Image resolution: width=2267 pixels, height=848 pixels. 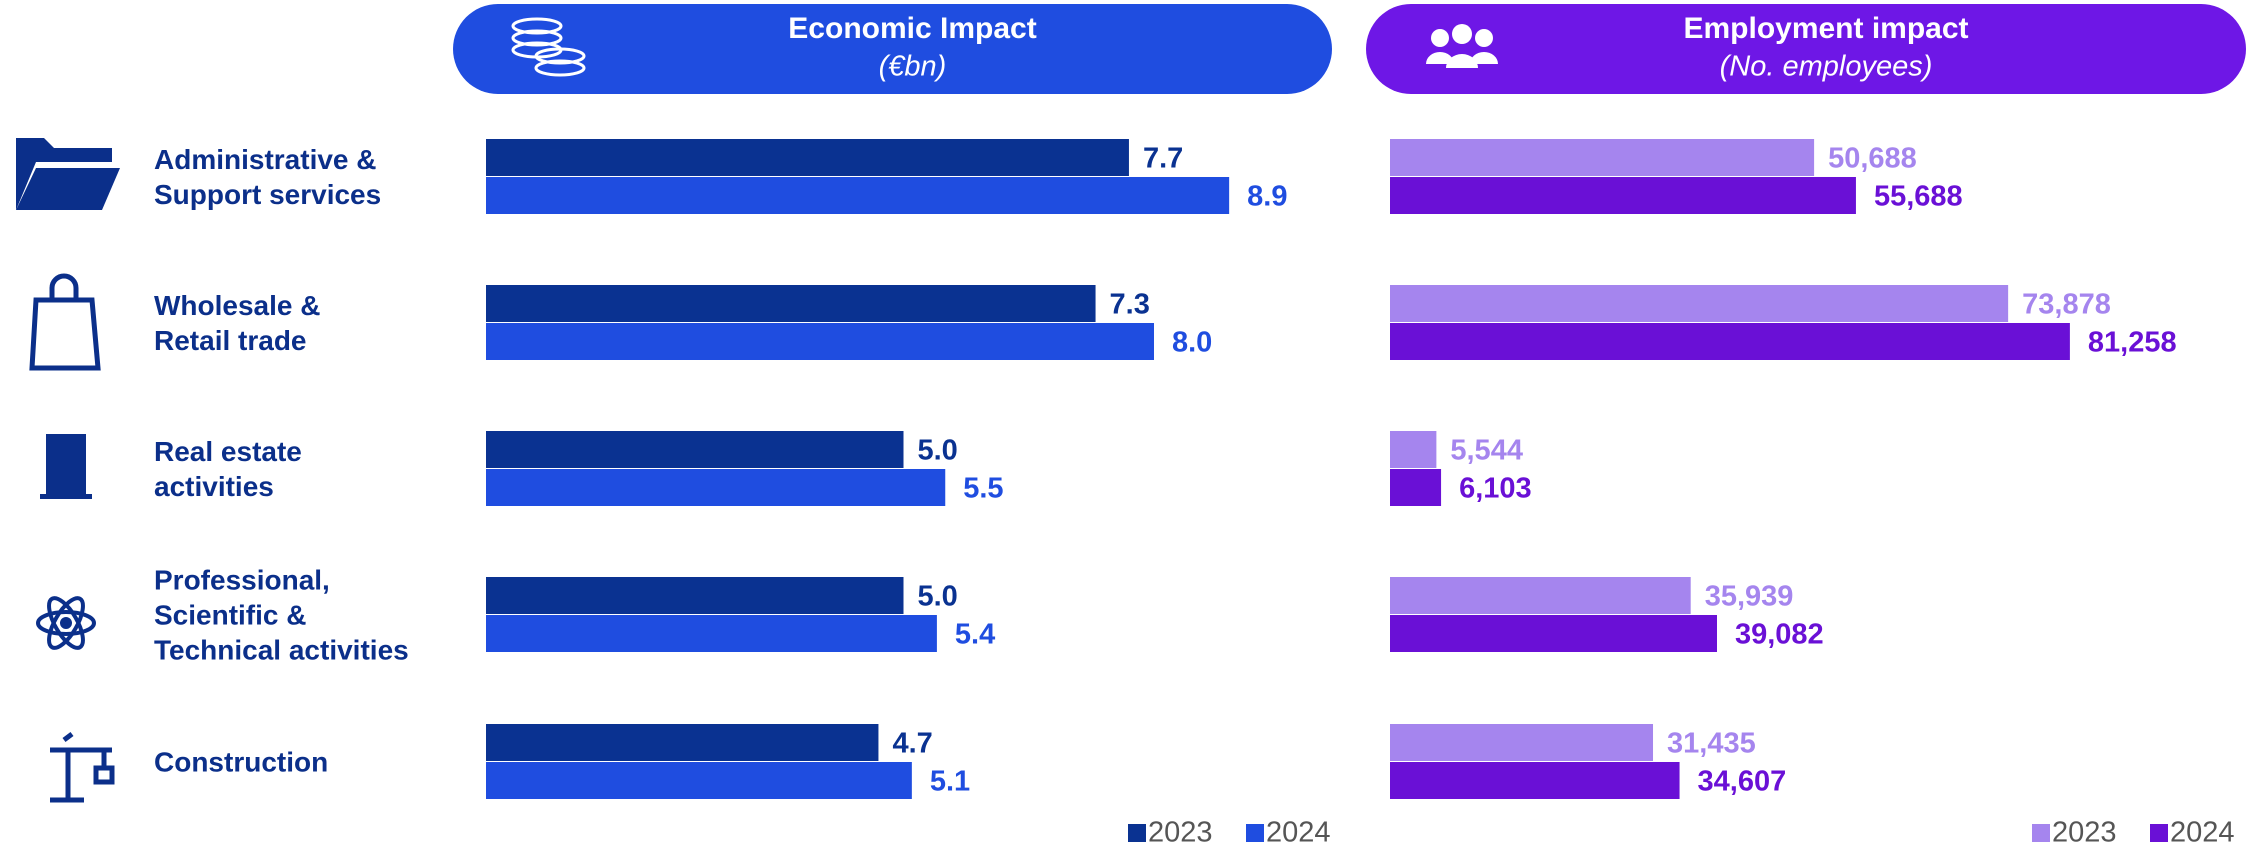 I want to click on value-label: 73,878, so click(x=2066, y=305).